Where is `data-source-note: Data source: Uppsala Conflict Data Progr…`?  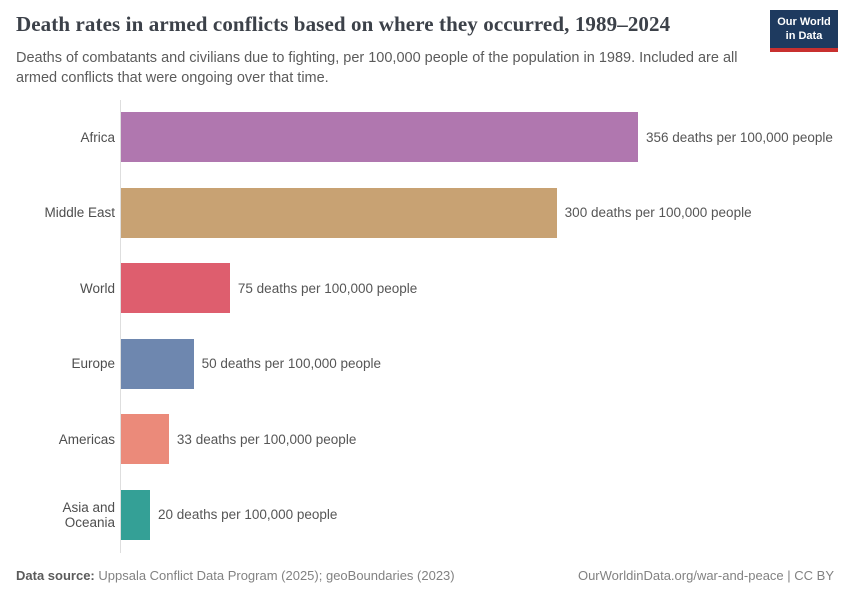
data-source-note: Data source: Uppsala Conflict Data Progr… is located at coordinates (235, 575).